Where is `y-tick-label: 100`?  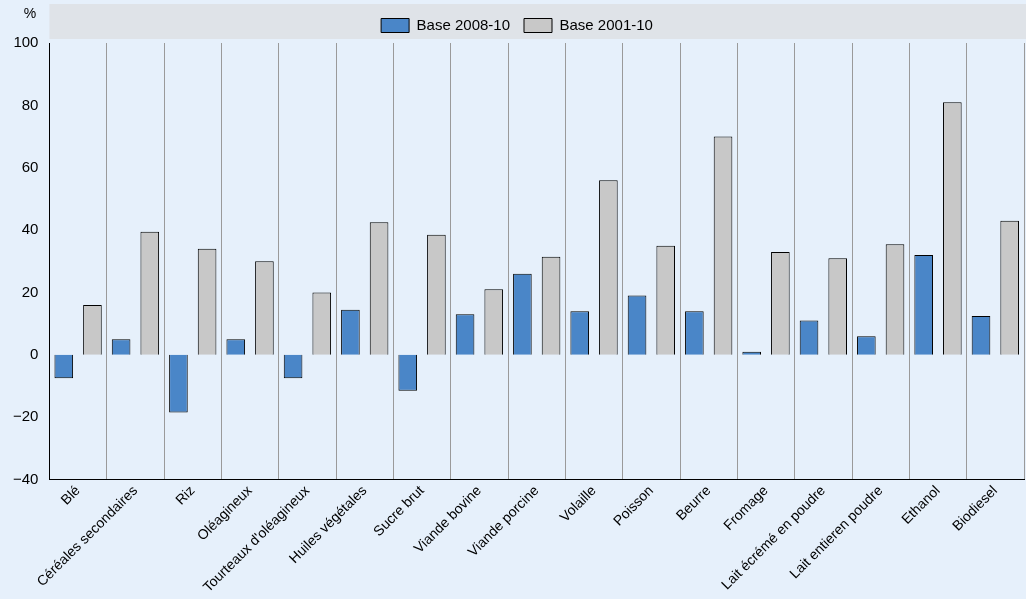 y-tick-label: 100 is located at coordinates (26, 42).